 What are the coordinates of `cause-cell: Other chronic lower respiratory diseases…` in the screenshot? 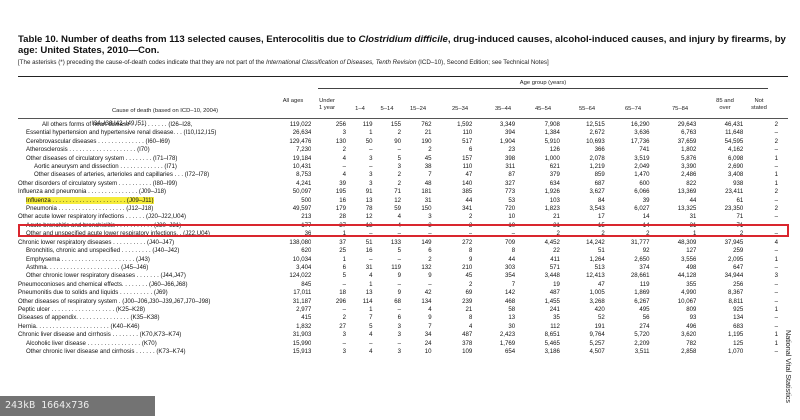 It's located at (106, 276).